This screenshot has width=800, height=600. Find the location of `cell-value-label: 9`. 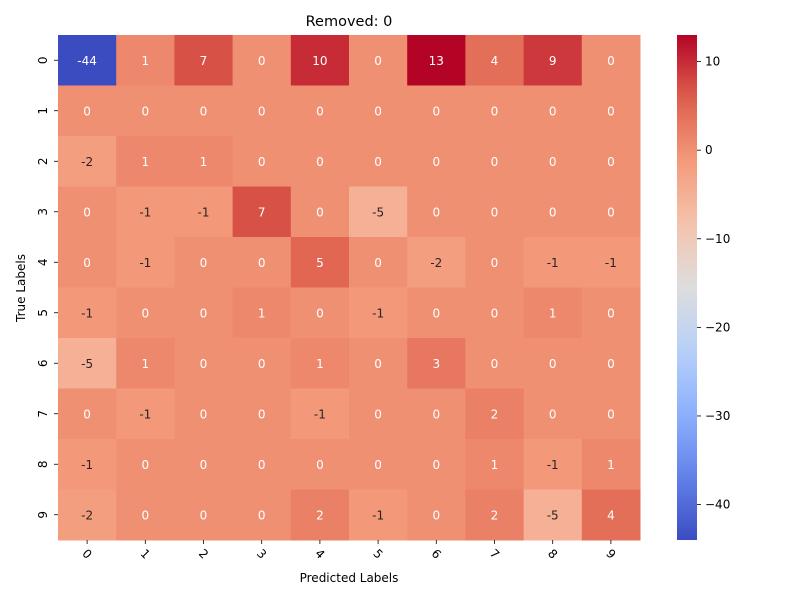

cell-value-label: 9 is located at coordinates (553, 61).